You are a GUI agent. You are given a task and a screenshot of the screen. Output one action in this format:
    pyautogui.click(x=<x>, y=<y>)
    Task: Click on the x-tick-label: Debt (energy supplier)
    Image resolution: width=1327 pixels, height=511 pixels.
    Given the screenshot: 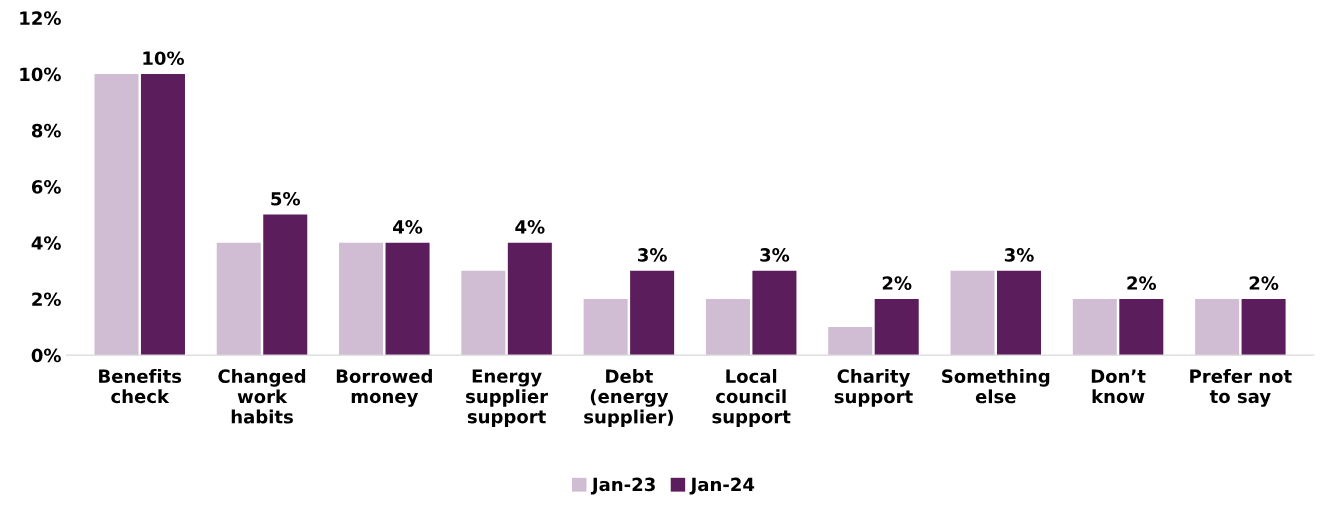 What is the action you would take?
    pyautogui.click(x=628, y=398)
    